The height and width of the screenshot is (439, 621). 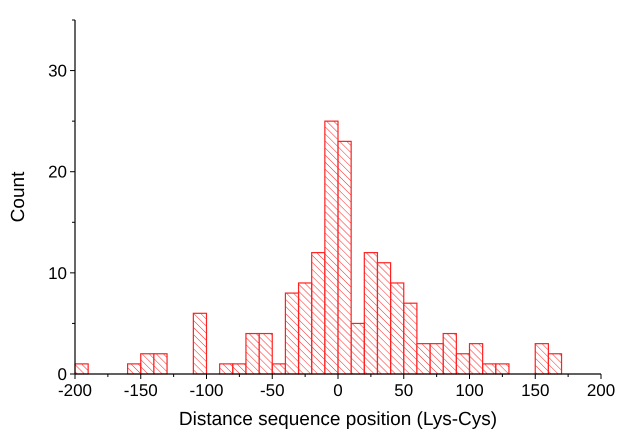 I want to click on x-tick-label: 50, so click(x=404, y=390).